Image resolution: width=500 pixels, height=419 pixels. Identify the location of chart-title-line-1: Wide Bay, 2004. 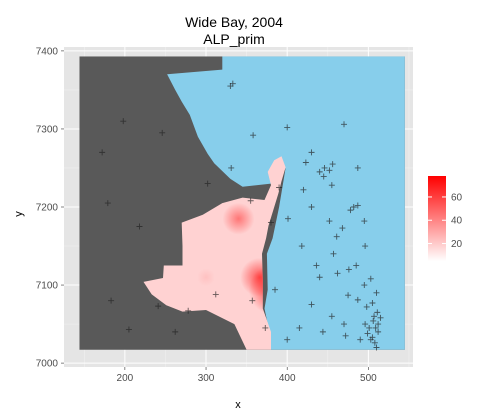
(234, 22).